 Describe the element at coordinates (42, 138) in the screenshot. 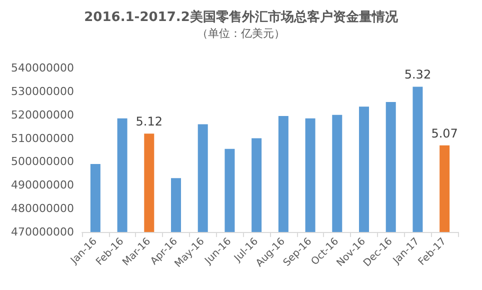

I see `y-tick-label: 510000000` at that location.